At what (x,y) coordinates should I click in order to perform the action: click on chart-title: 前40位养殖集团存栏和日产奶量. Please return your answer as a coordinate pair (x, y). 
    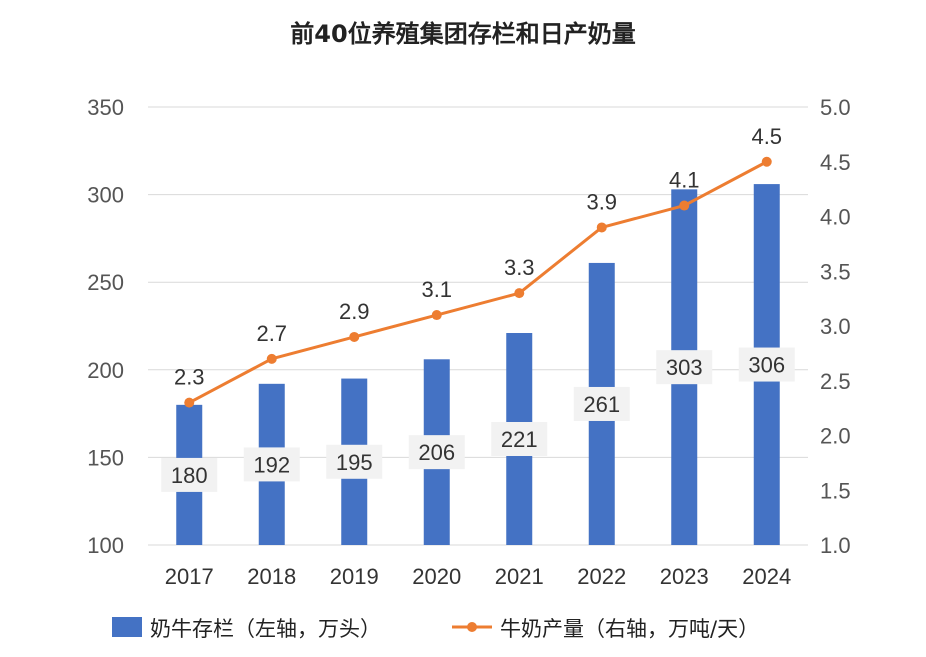
    Looking at the image, I should click on (462, 34).